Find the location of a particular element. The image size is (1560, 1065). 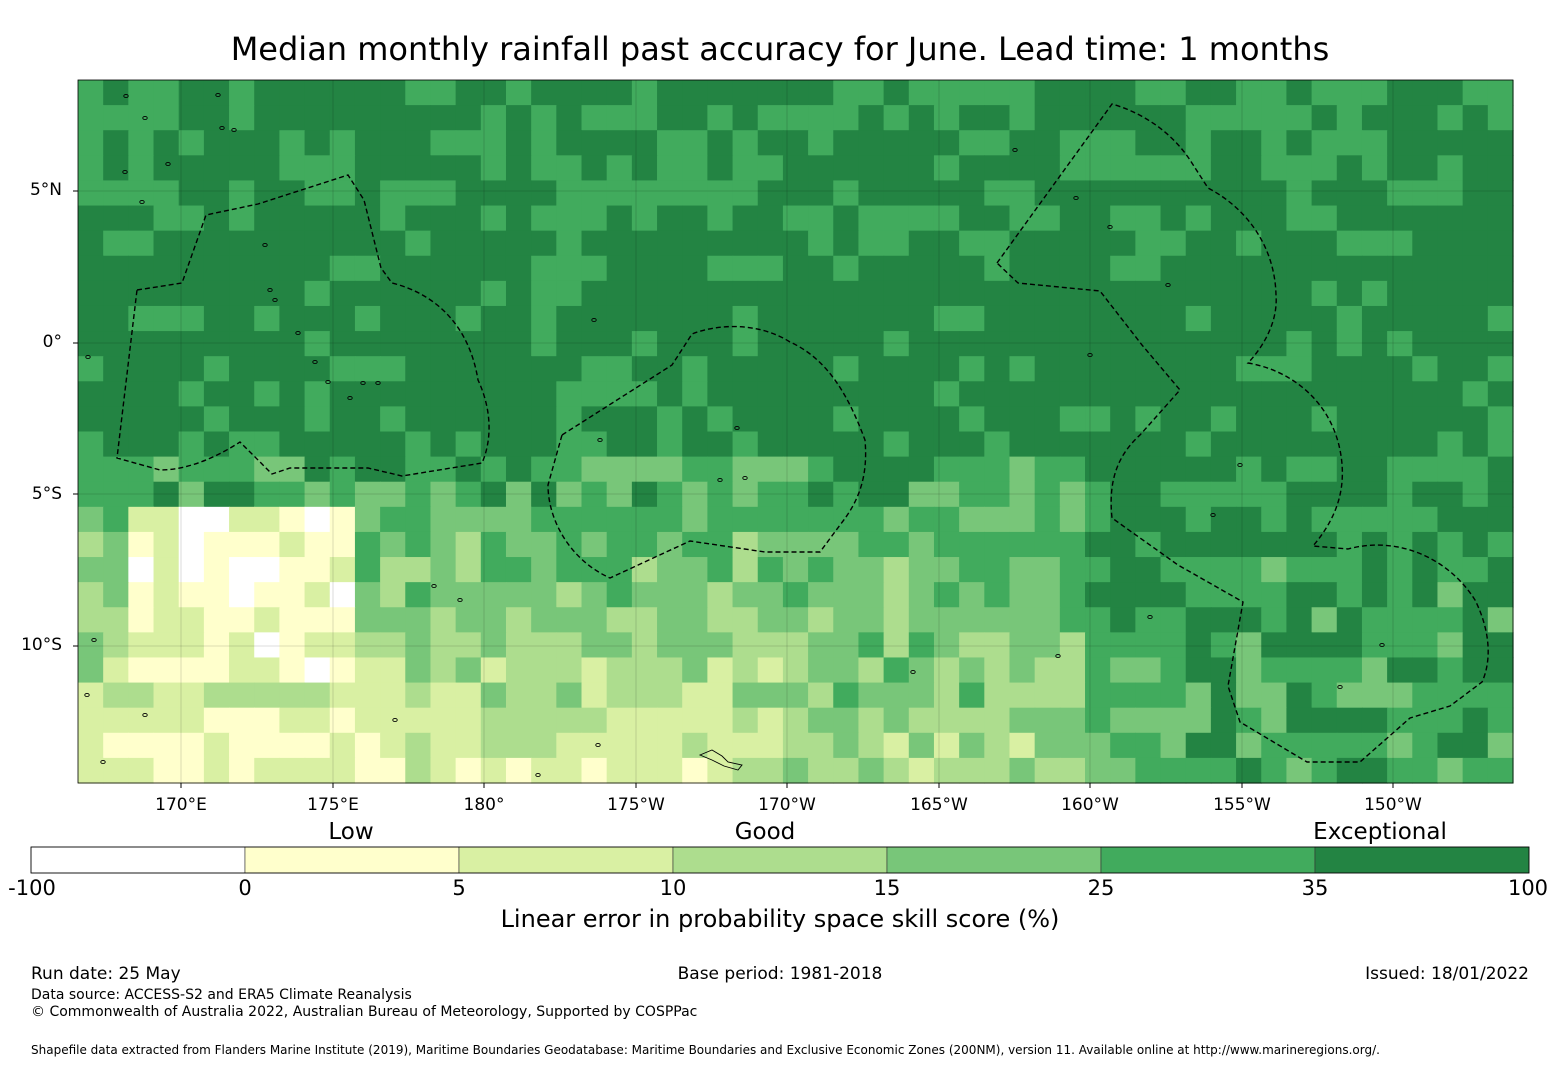

lat-label-5s: 5°S is located at coordinates (46, 494).